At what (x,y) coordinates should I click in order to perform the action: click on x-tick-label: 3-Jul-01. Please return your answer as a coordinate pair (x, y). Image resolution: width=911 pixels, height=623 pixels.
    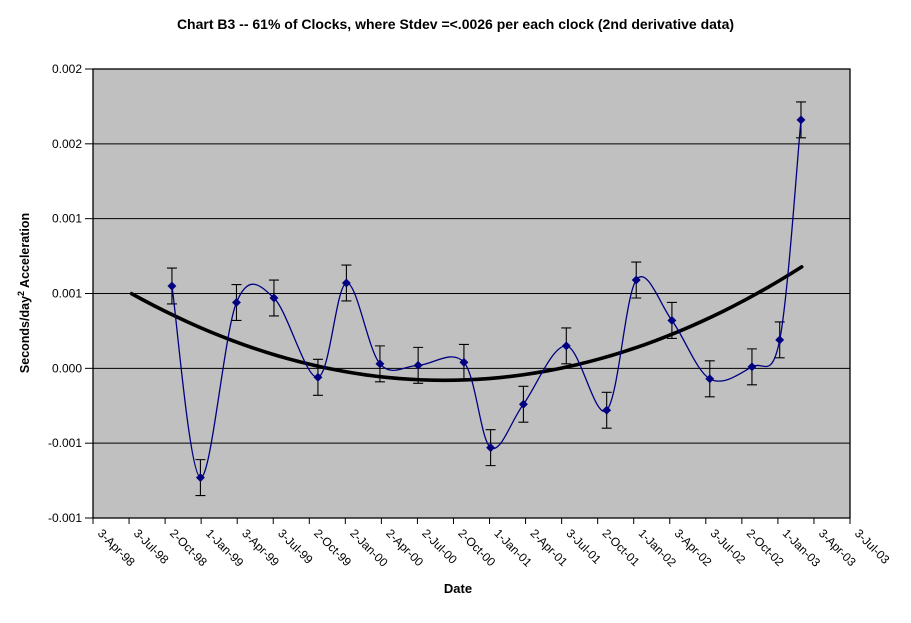
    Looking at the image, I should click on (583, 546).